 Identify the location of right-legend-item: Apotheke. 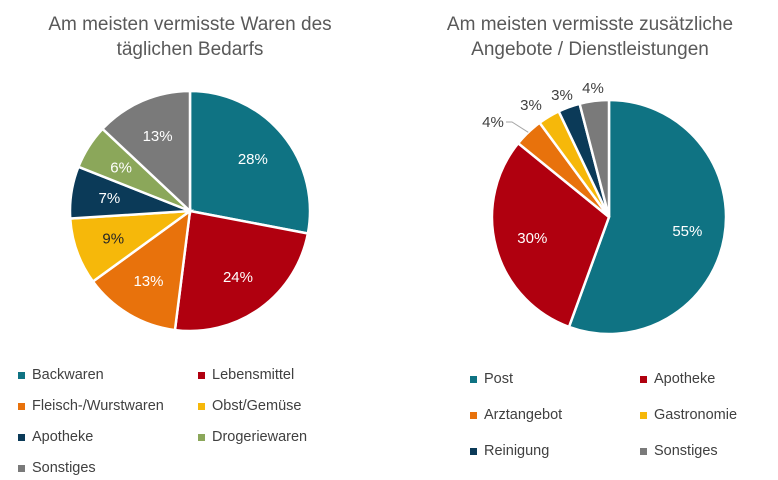
(677, 379).